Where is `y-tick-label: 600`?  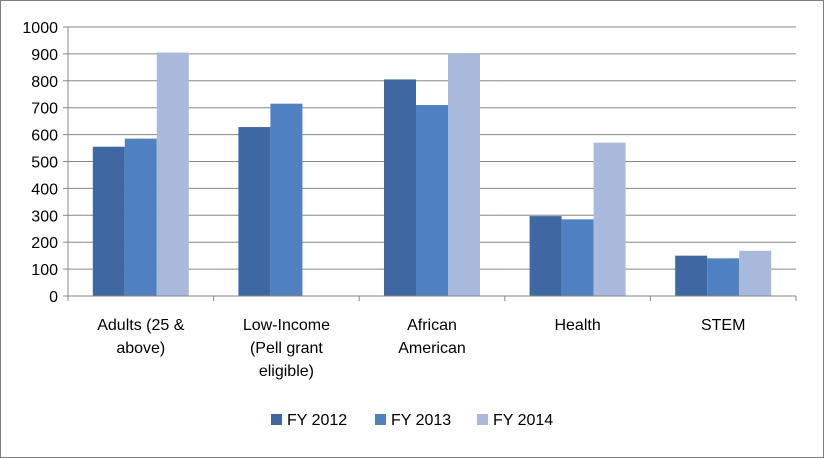
y-tick-label: 600 is located at coordinates (44, 136).